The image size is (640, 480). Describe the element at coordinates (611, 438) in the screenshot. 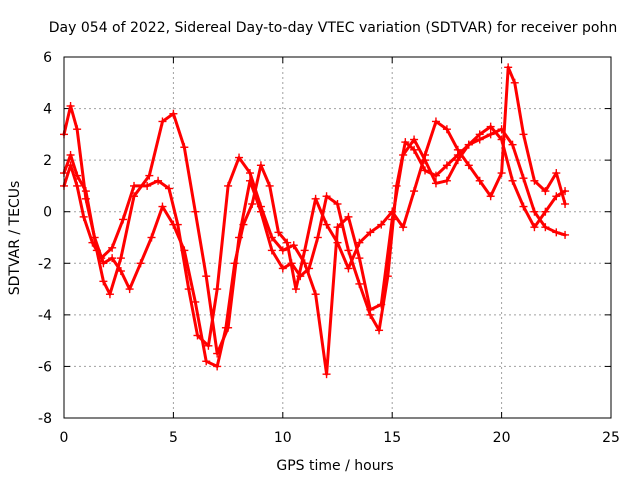

I see `x-tick-label: 25` at that location.